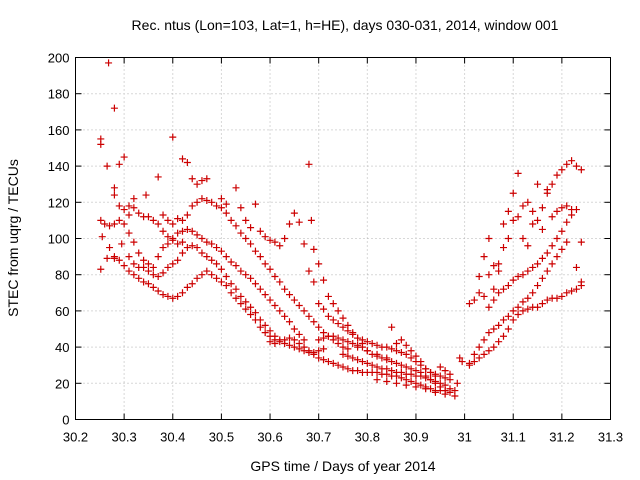 This screenshot has height=480, width=640. I want to click on x-tick-label: 30.4, so click(172, 437).